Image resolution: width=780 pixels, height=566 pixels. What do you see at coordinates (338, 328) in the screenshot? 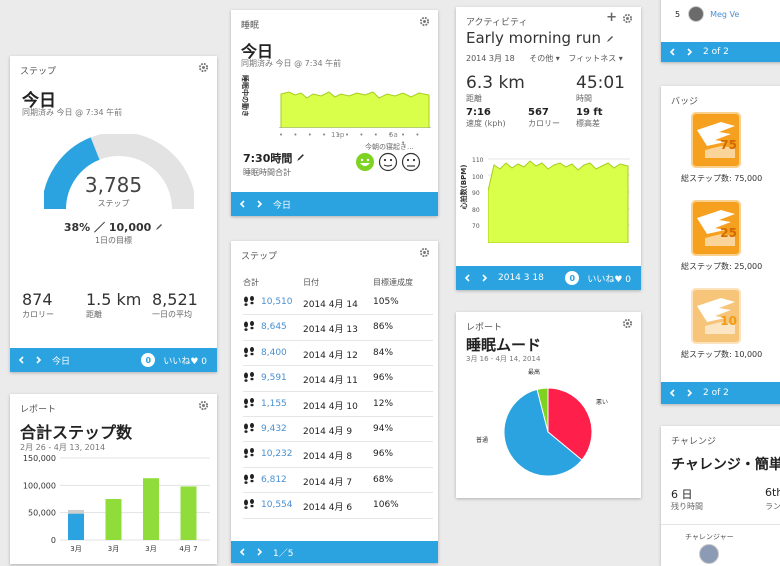
I see `table-row: 8,645 2014 4月 13 86%` at bounding box center [338, 328].